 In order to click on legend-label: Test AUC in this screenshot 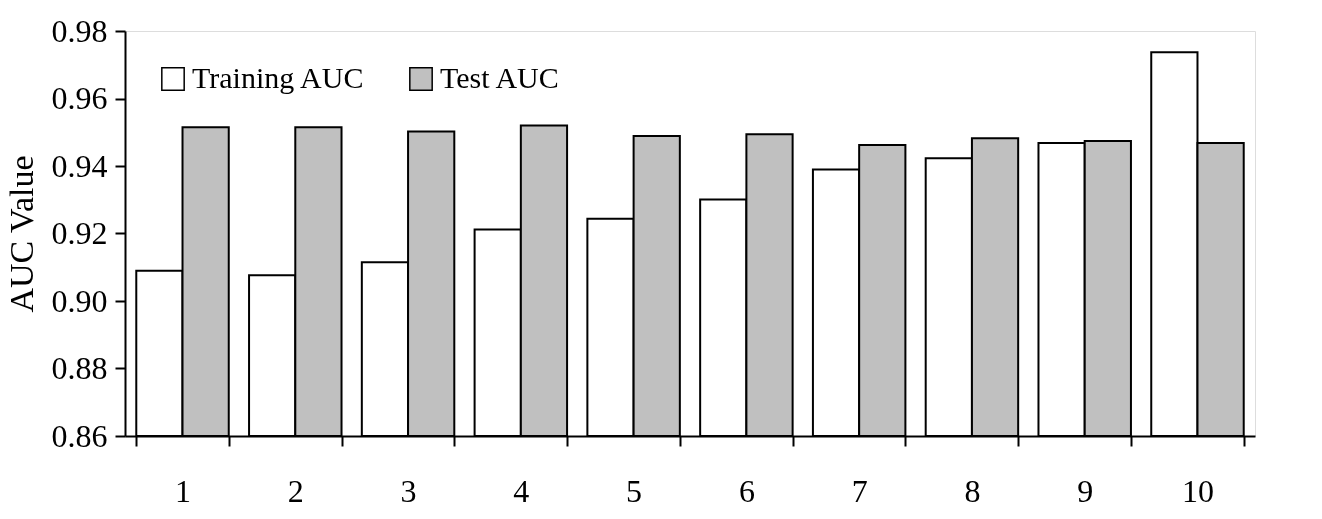, I will do `click(499, 77)`.